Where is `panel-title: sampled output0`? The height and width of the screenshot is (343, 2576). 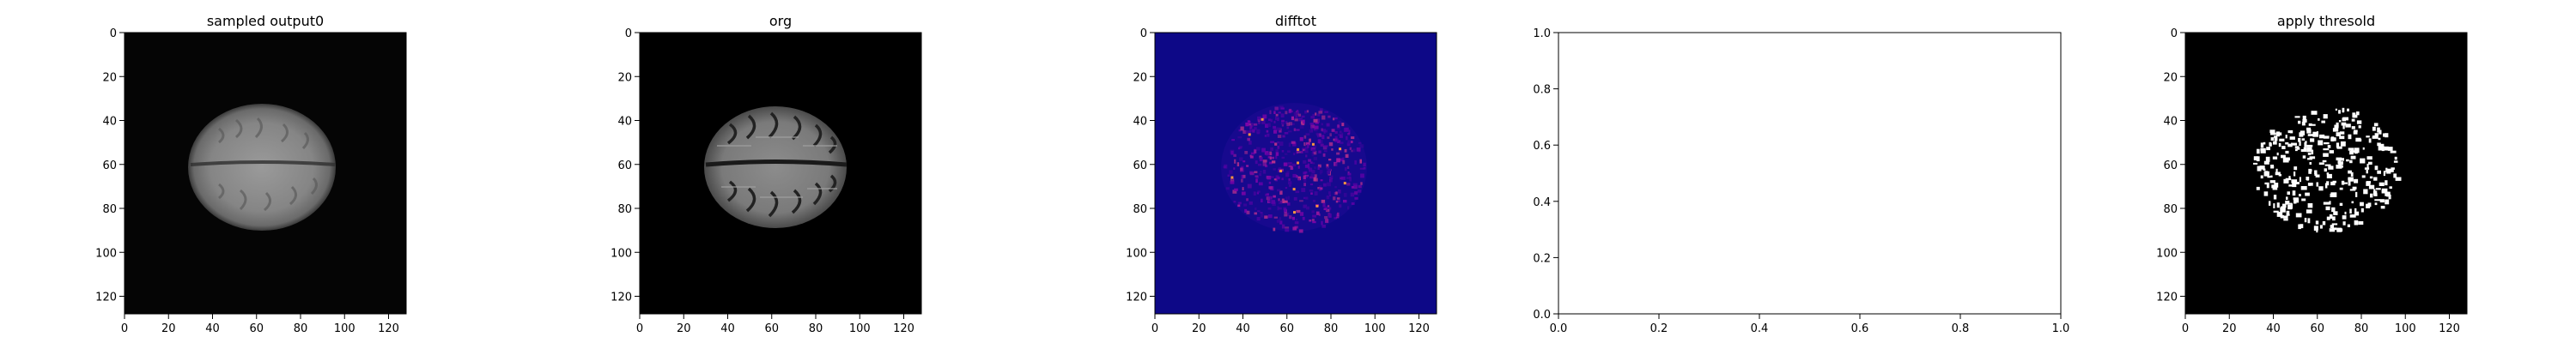
panel-title: sampled output0 is located at coordinates (265, 21).